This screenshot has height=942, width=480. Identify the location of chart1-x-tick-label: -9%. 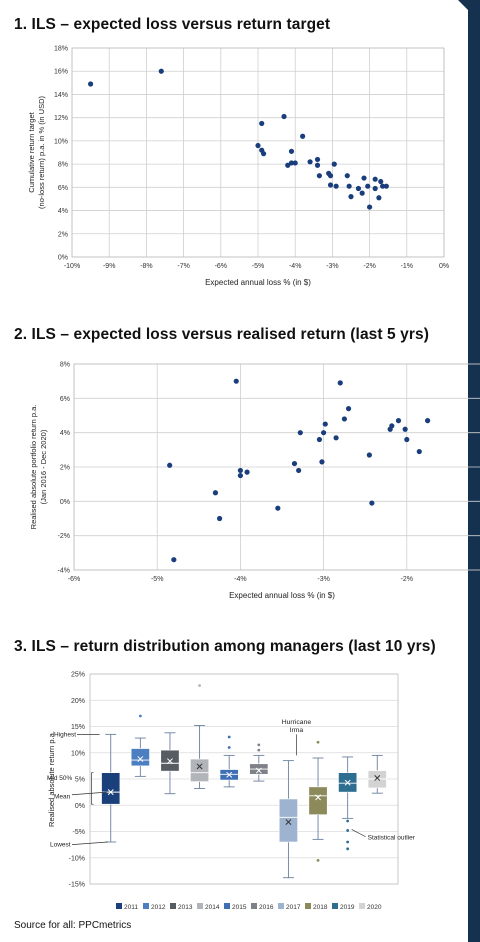
(109, 266).